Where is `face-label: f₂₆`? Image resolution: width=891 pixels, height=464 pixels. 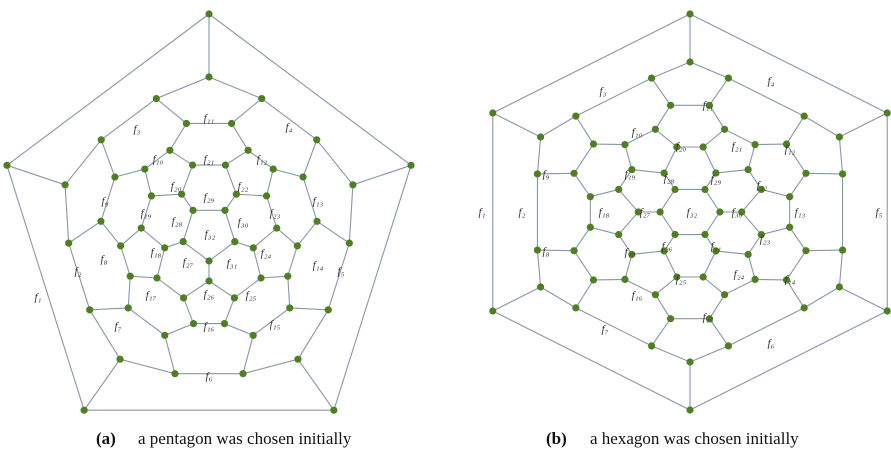
face-label: f₂₆ is located at coordinates (667, 247).